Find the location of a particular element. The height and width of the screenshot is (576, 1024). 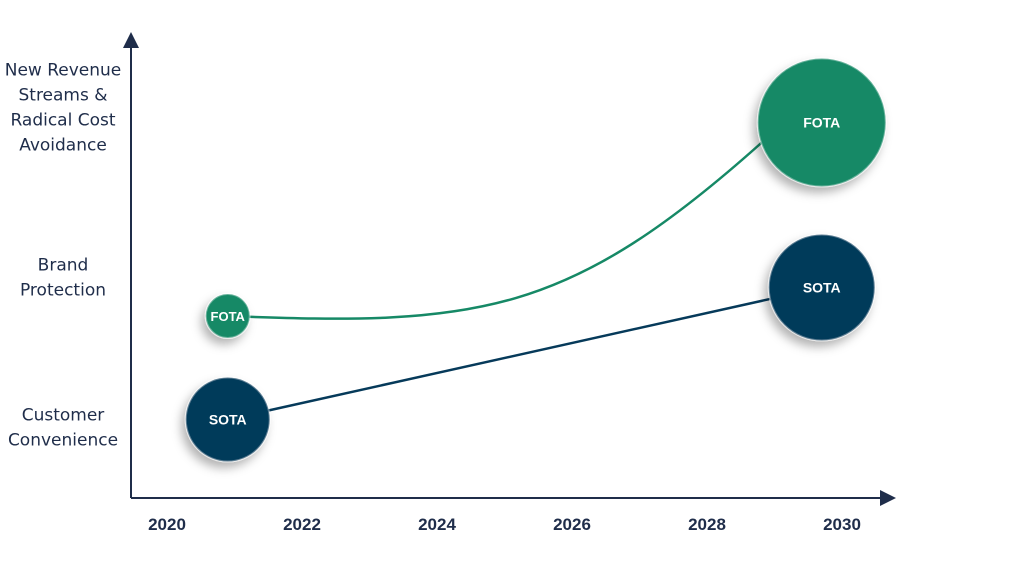

sota-connector-line is located at coordinates (525, 353).